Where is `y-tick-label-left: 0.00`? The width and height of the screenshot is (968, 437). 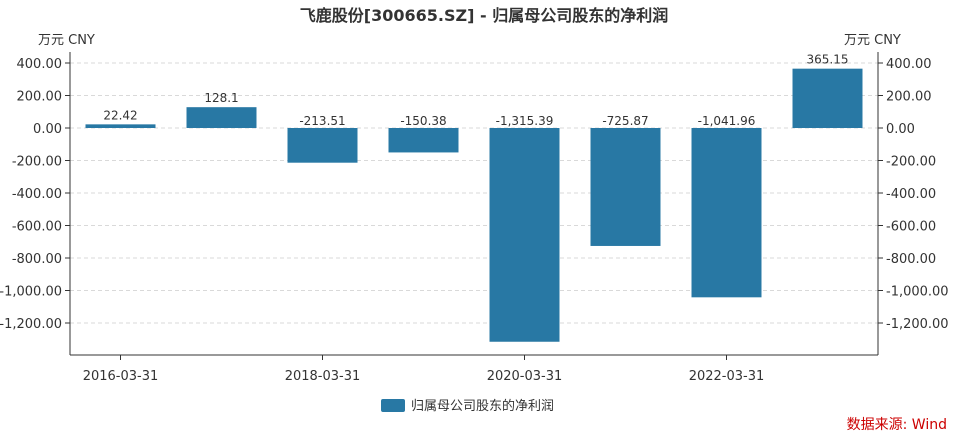
y-tick-label-left: 0.00 is located at coordinates (47, 129).